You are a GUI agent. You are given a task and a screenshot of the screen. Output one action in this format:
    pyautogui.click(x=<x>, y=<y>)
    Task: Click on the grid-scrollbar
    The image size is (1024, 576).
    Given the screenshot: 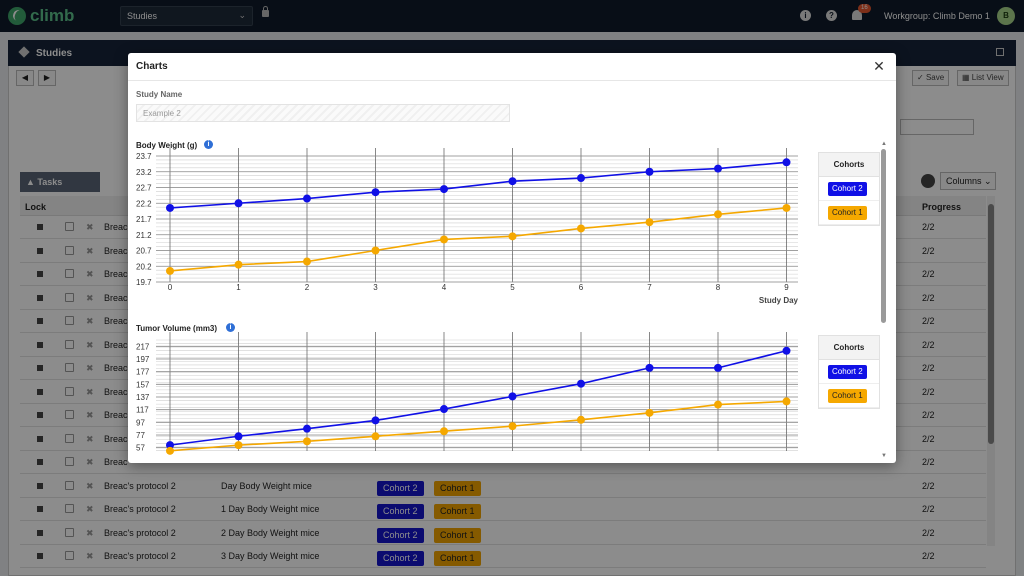 What is the action you would take?
    pyautogui.click(x=991, y=371)
    